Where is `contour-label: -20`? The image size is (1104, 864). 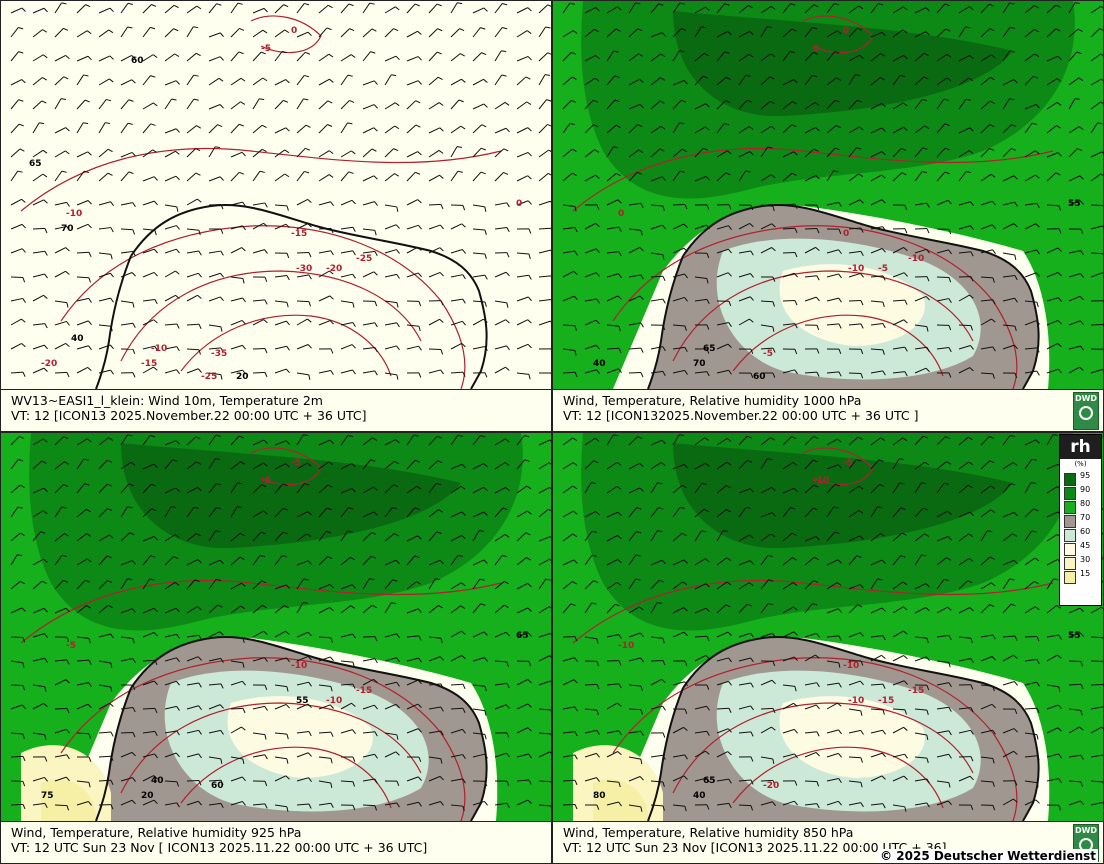
contour-label: -20 is located at coordinates (49, 364).